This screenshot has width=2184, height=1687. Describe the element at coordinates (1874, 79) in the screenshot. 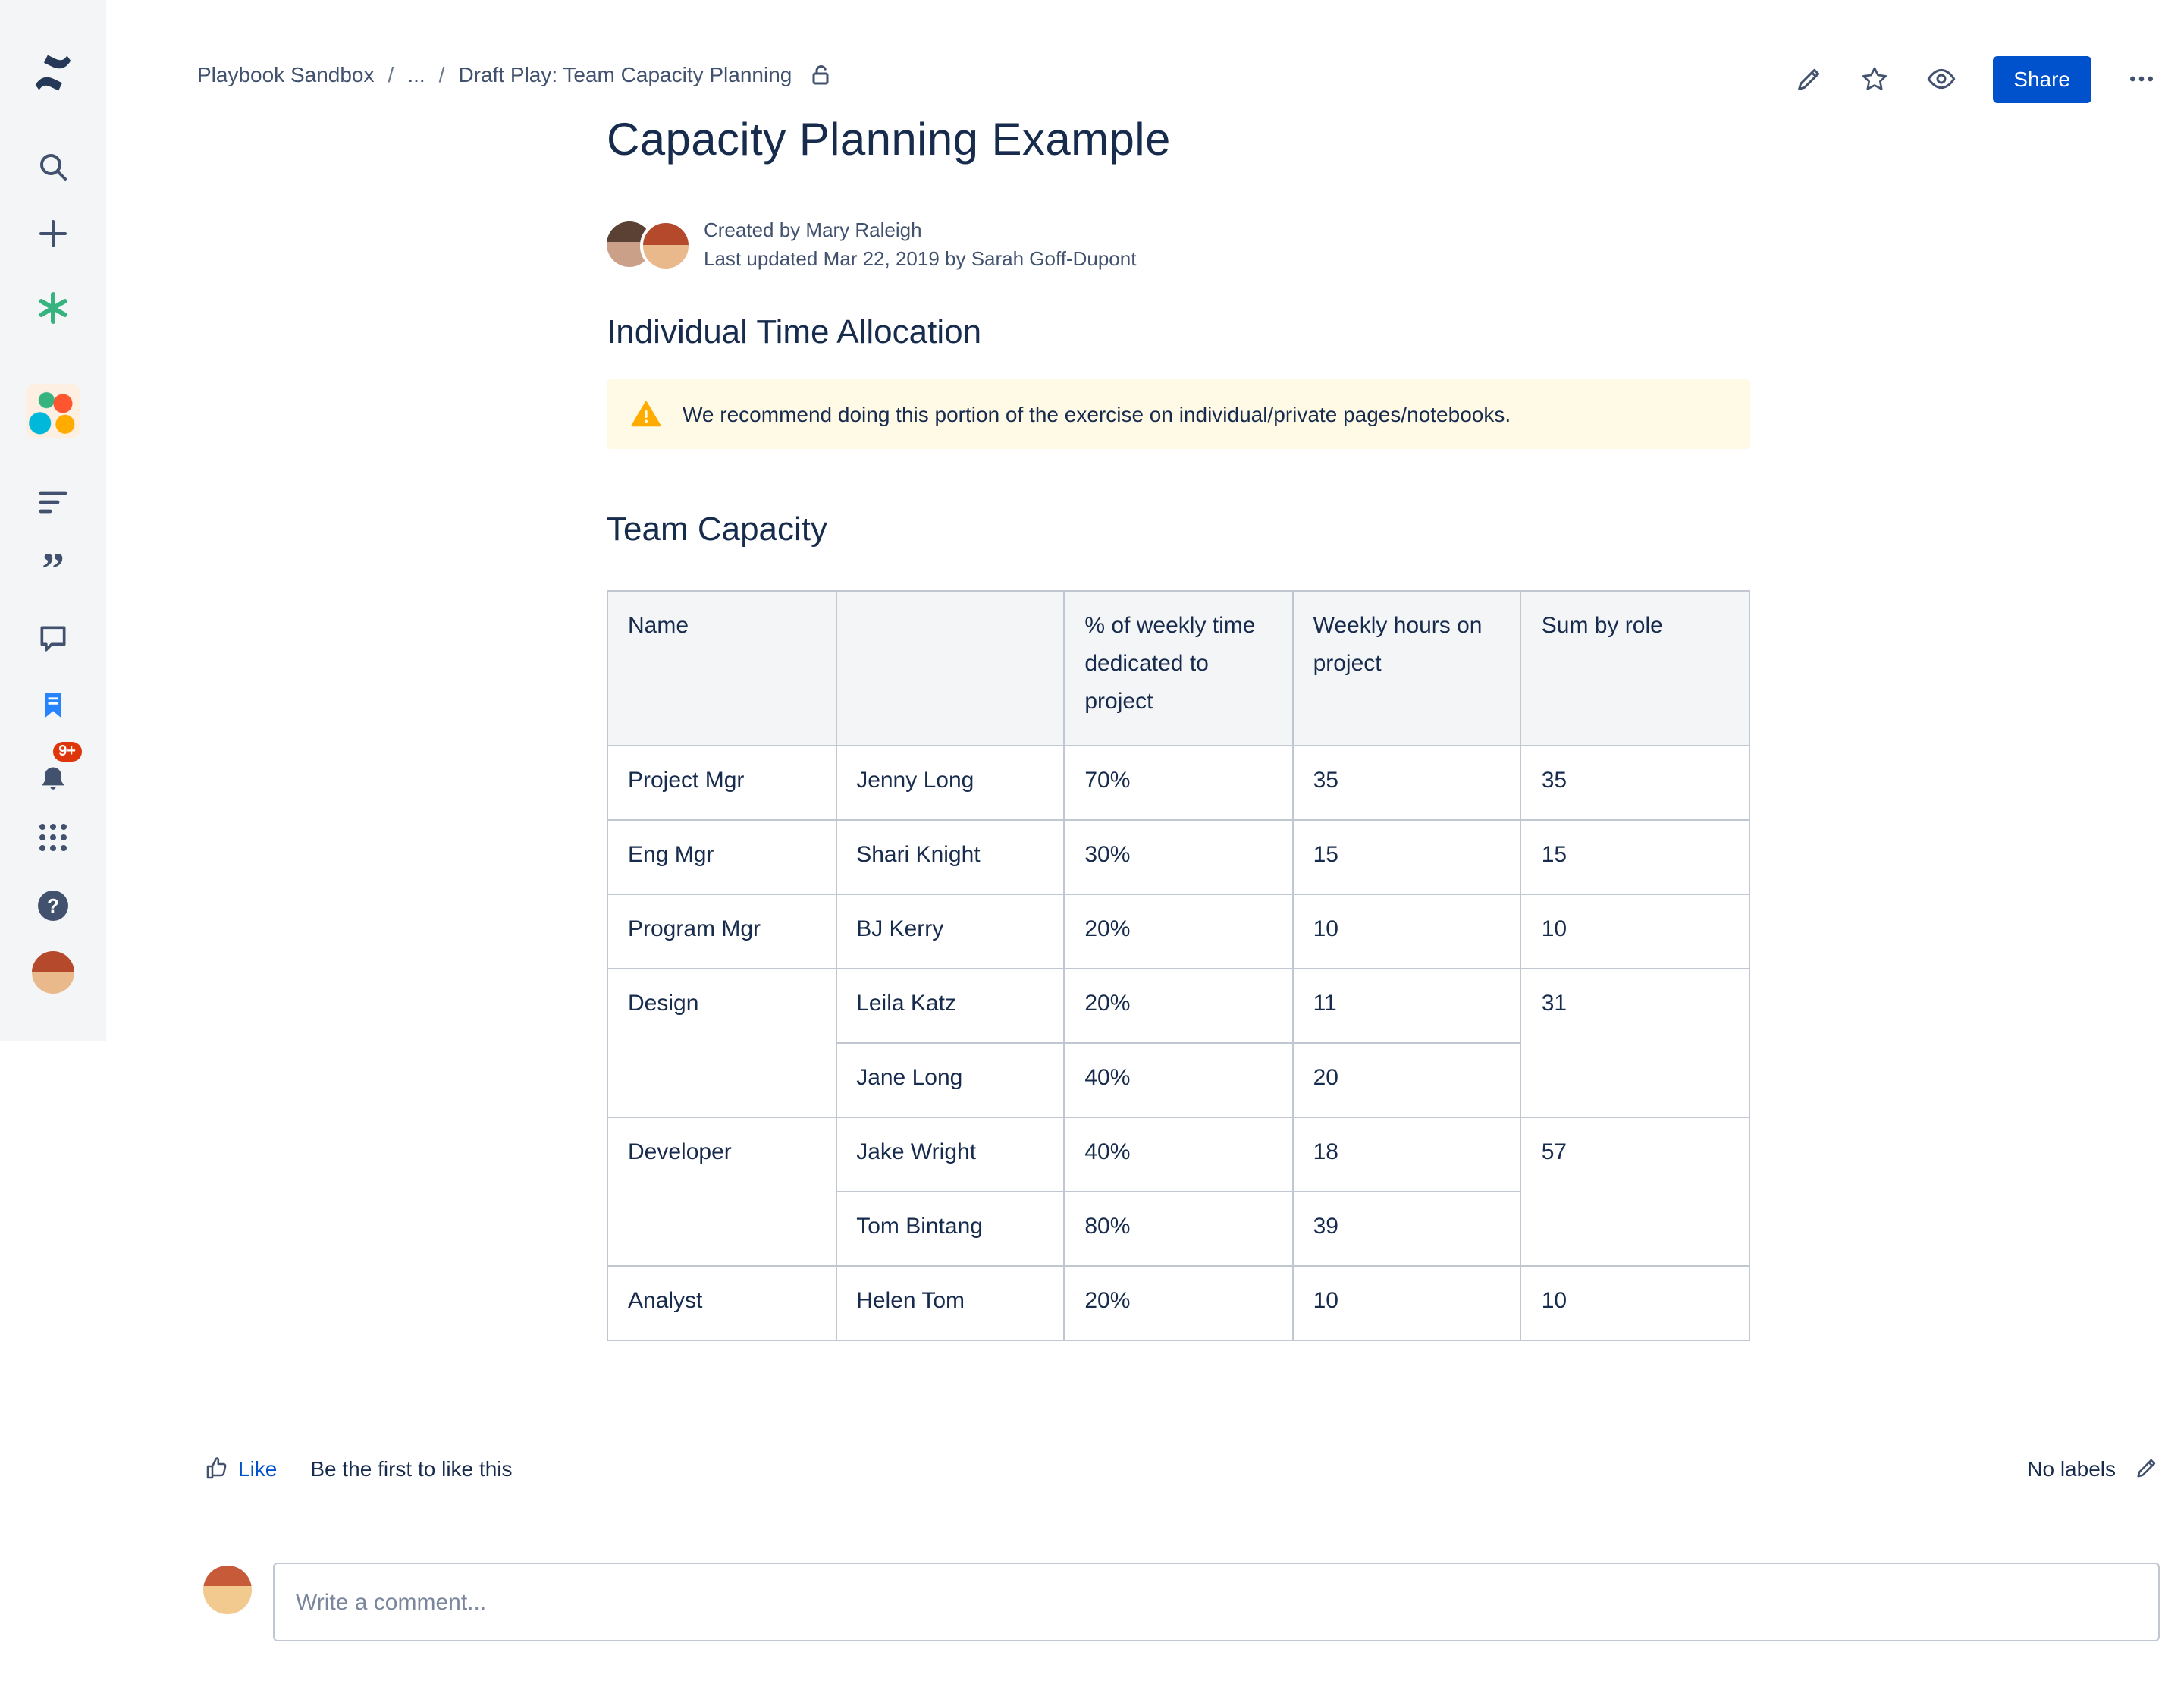

I see `star-icon` at that location.